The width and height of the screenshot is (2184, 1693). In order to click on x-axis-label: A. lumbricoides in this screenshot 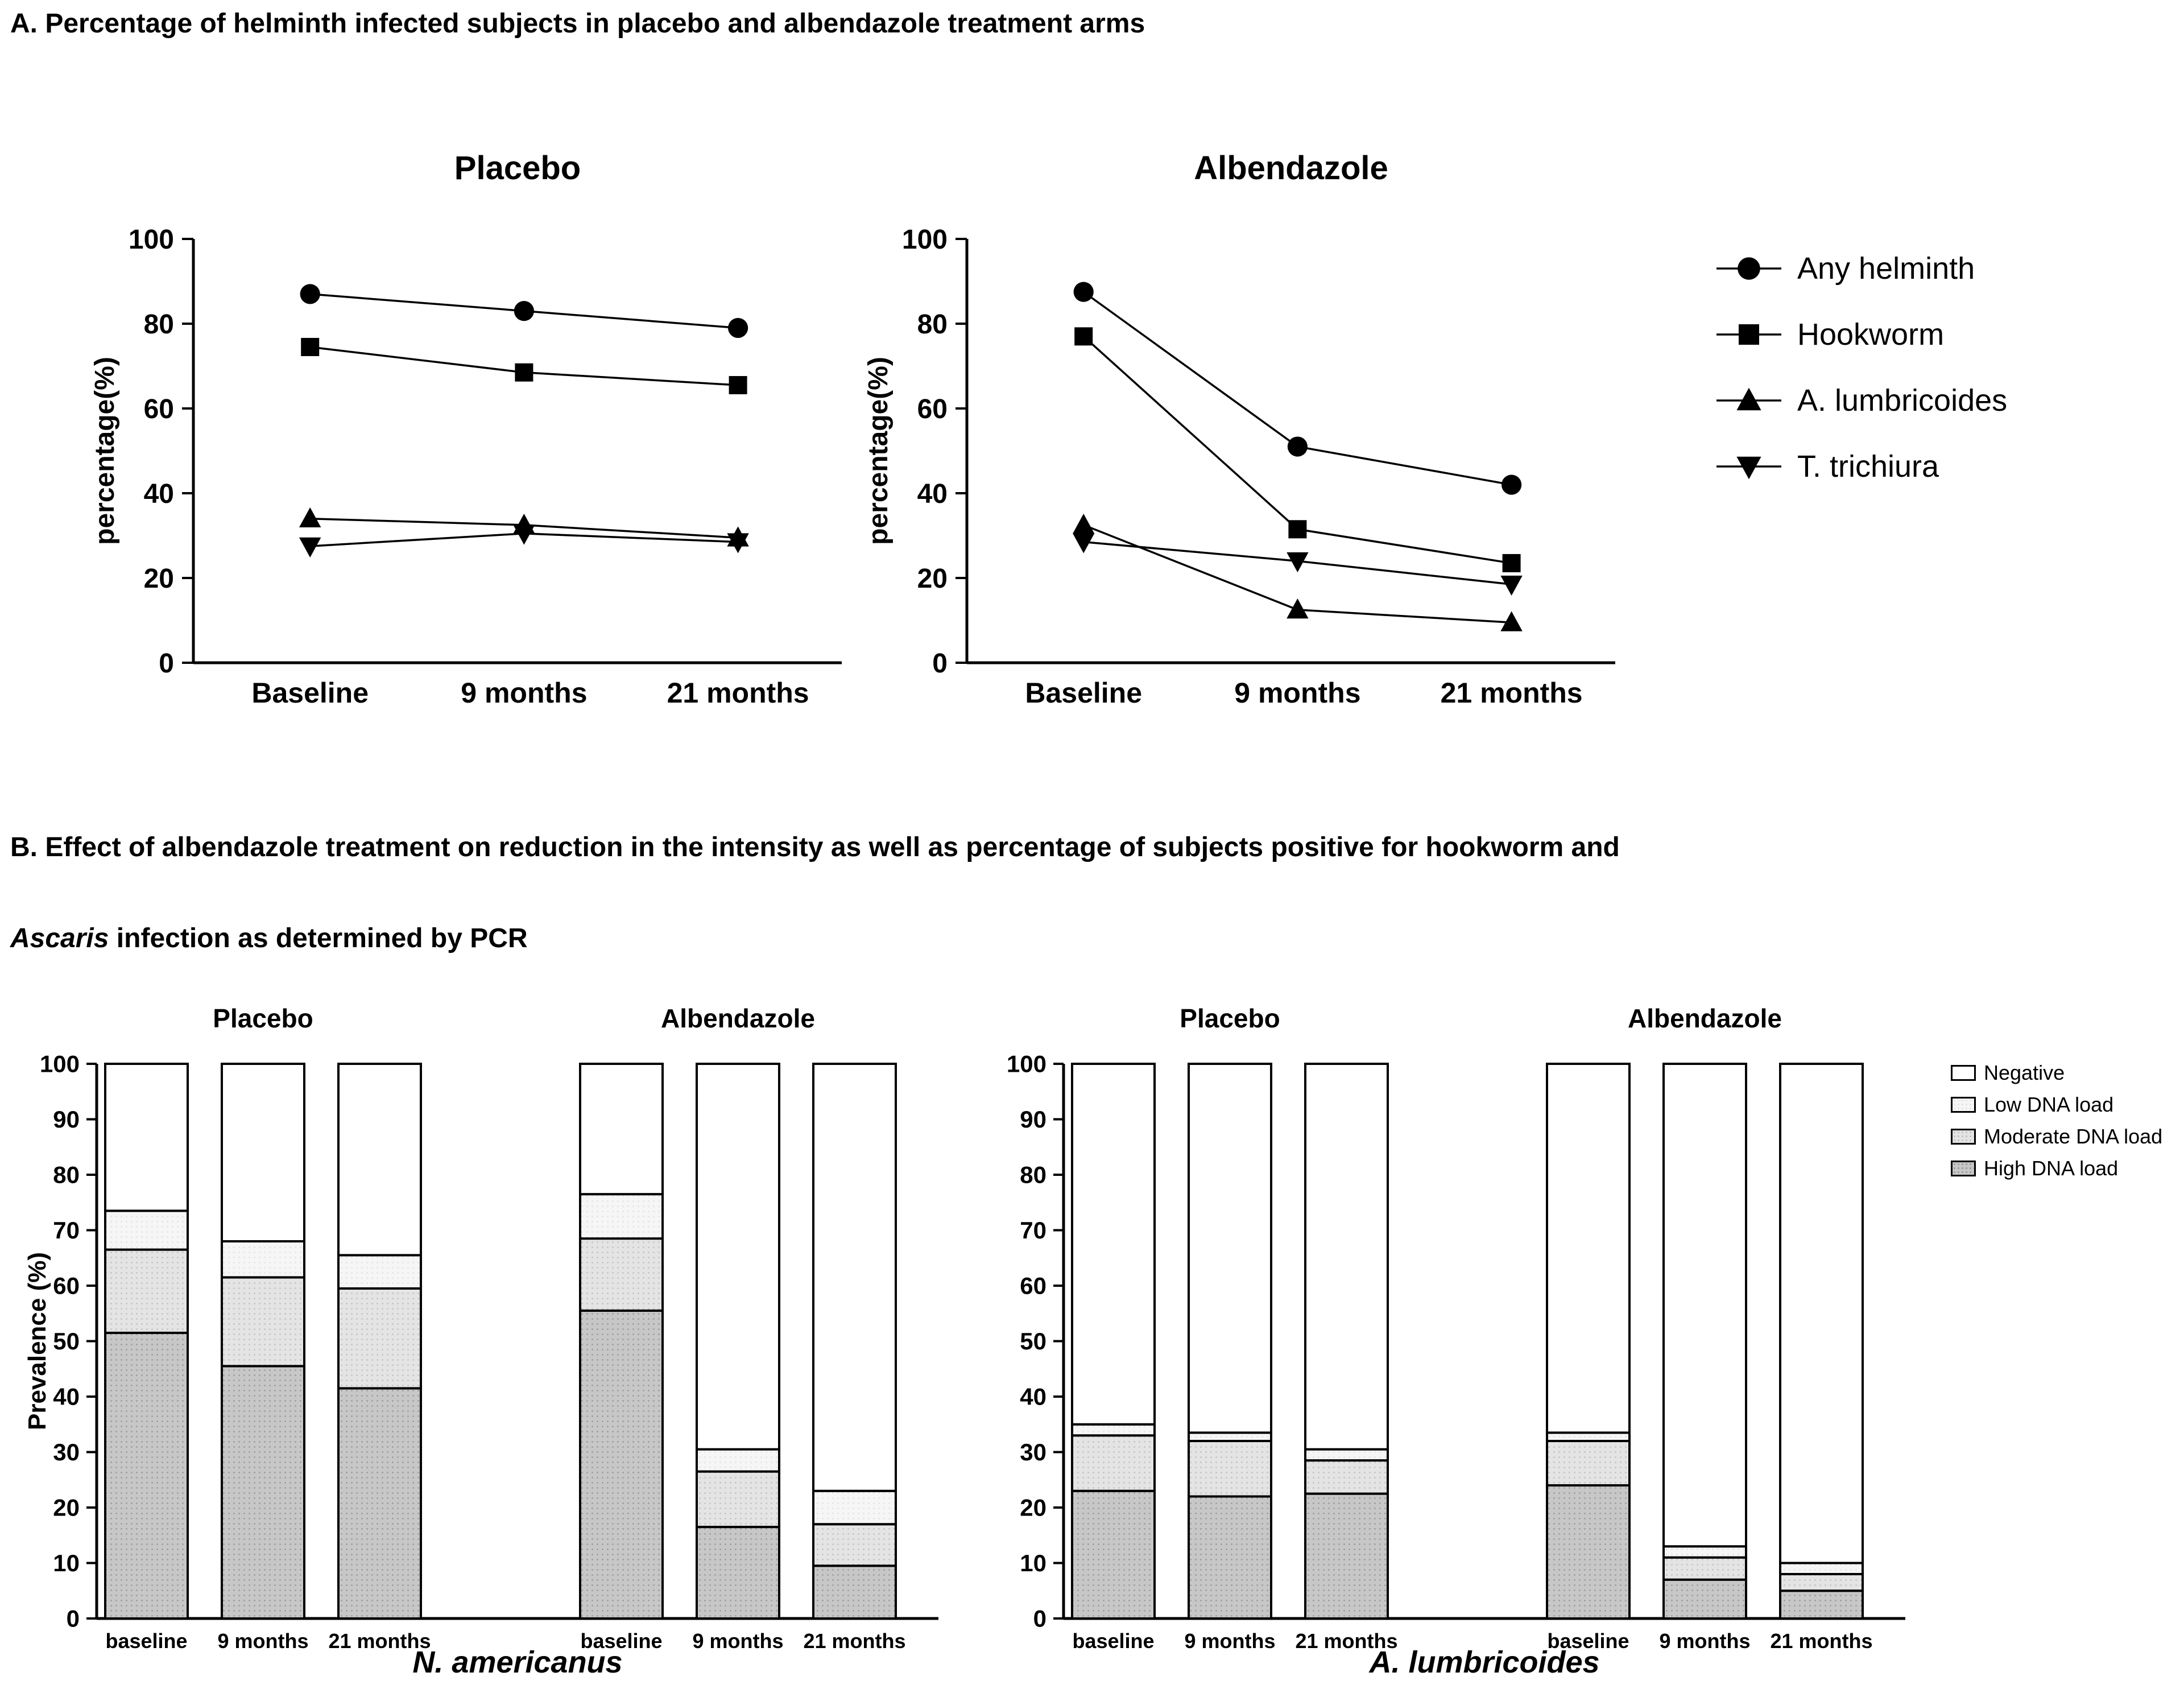, I will do `click(1483, 1662)`.